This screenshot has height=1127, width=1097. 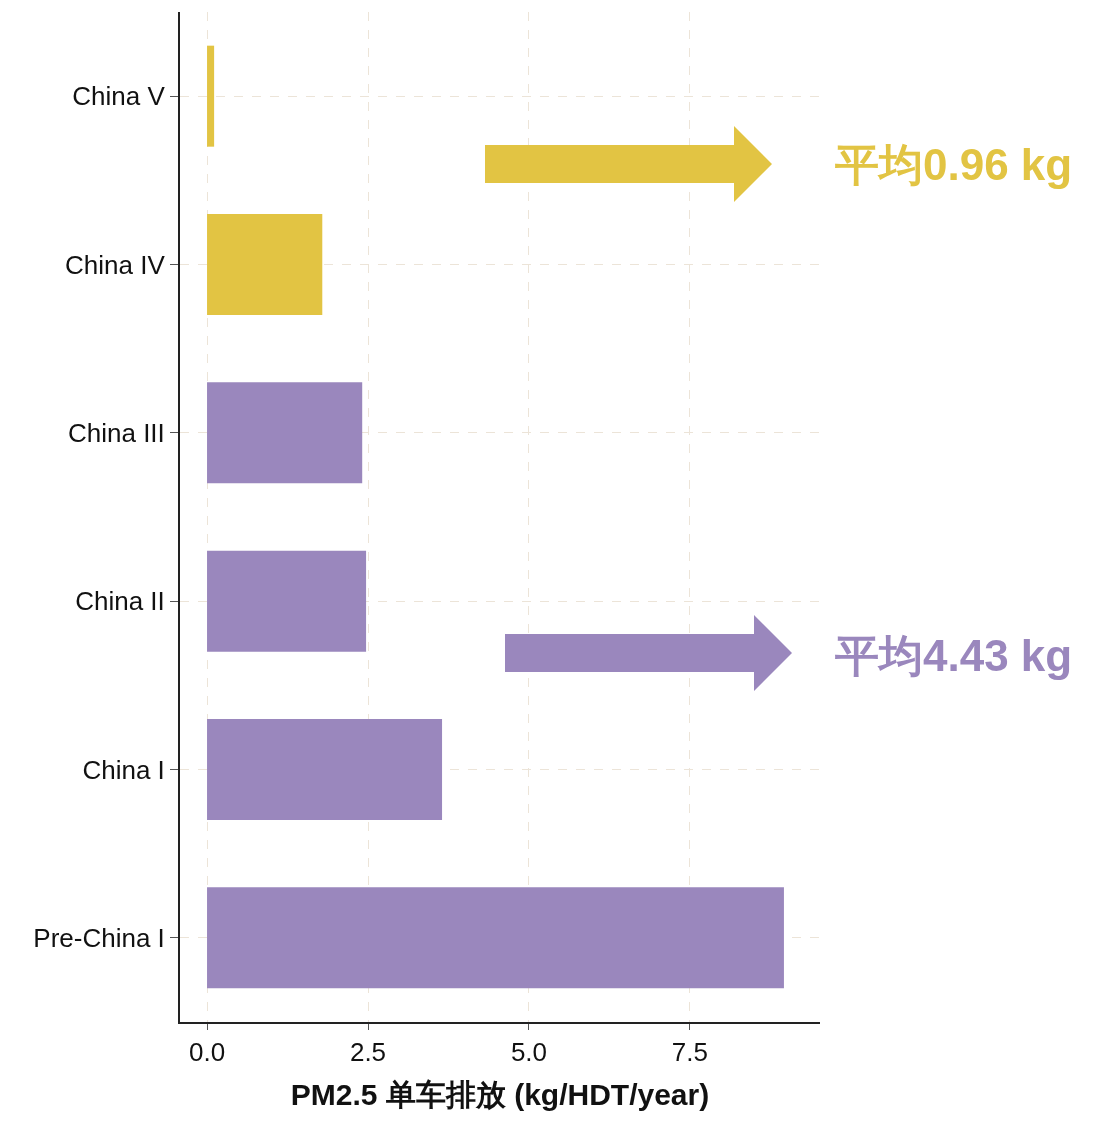 What do you see at coordinates (690, 1052) in the screenshot?
I see `x-tick-label: 7.5` at bounding box center [690, 1052].